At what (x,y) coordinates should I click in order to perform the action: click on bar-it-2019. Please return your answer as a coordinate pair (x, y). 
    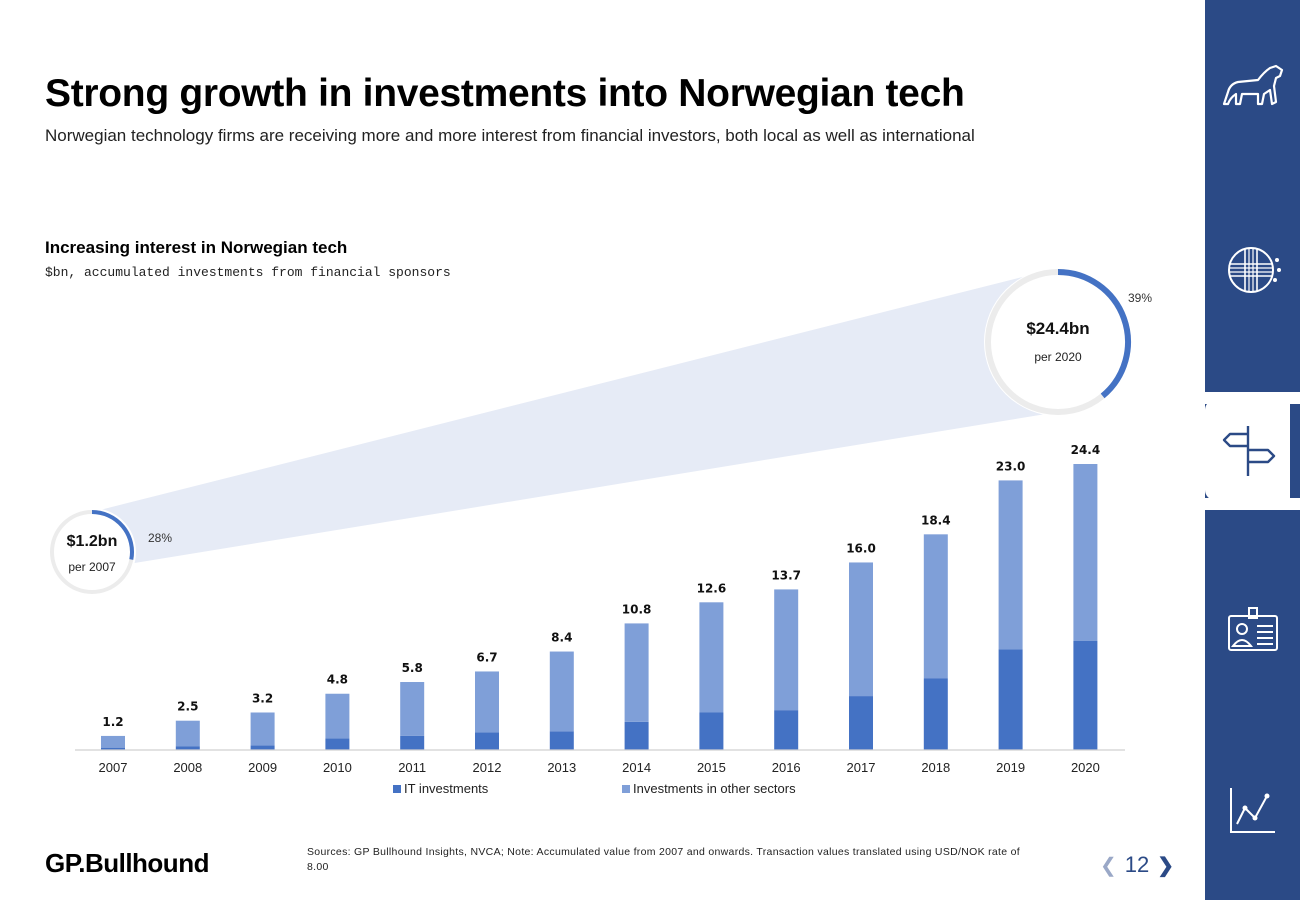
    Looking at the image, I should click on (1010, 699).